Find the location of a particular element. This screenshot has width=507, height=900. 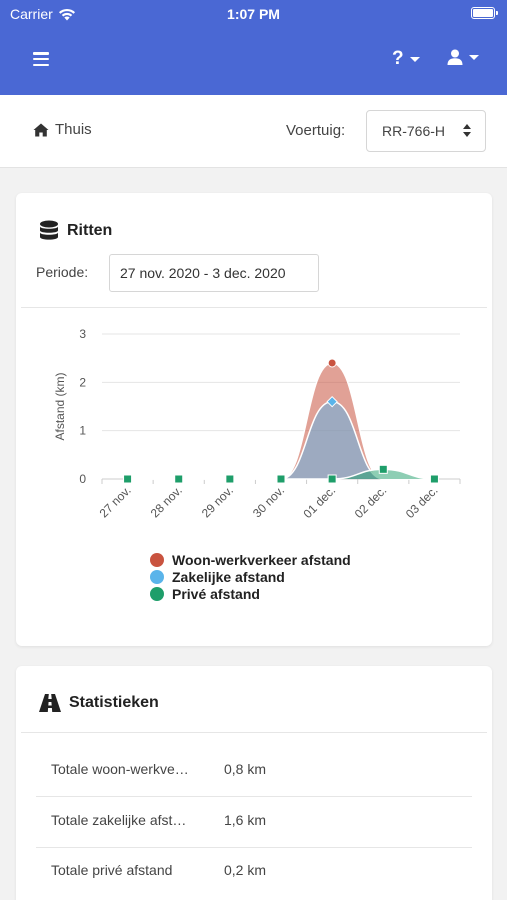

x-tick-label: 30 nov. is located at coordinates (268, 501).